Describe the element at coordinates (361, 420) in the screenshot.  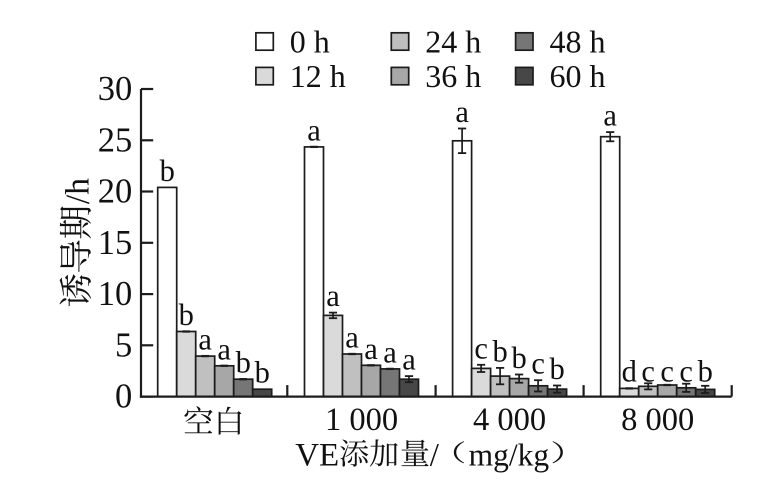
I see `svg-text: 1 000` at that location.